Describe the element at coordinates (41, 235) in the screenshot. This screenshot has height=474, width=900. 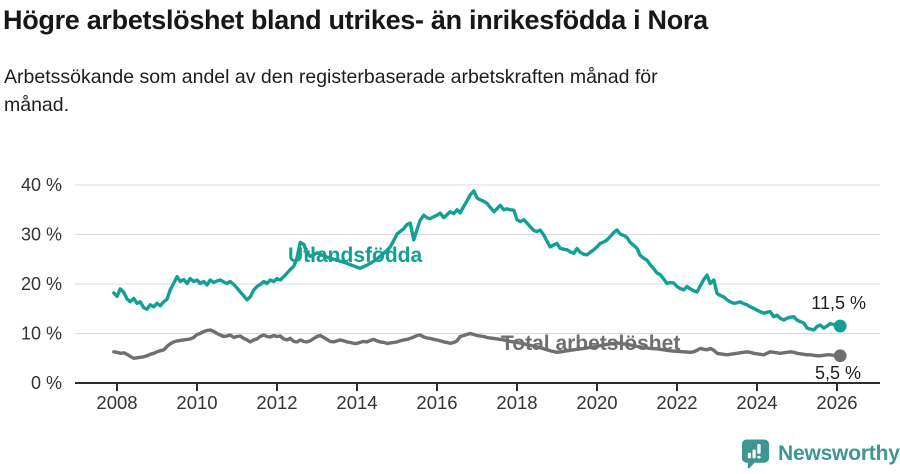
I see `y-axis-label-30: 30 %` at that location.